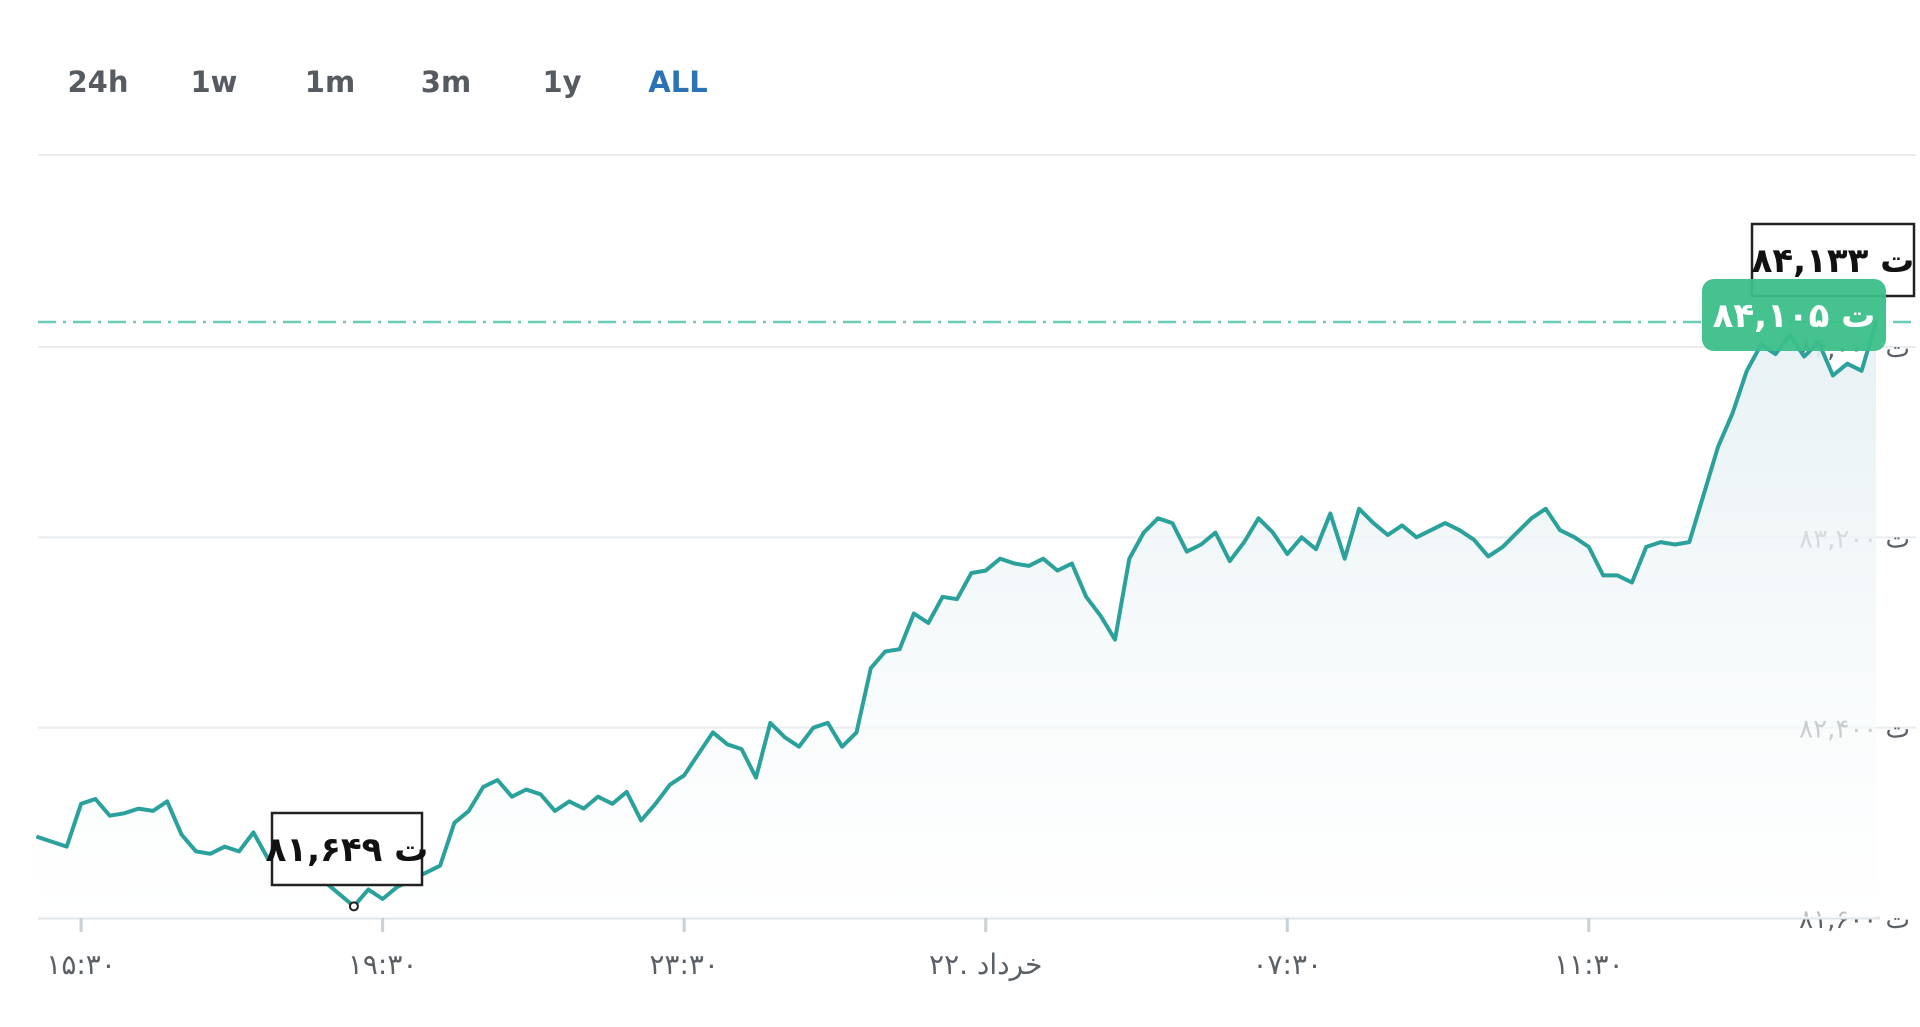 The height and width of the screenshot is (1027, 1920). I want to click on range-tab-1y: 1y, so click(562, 82).